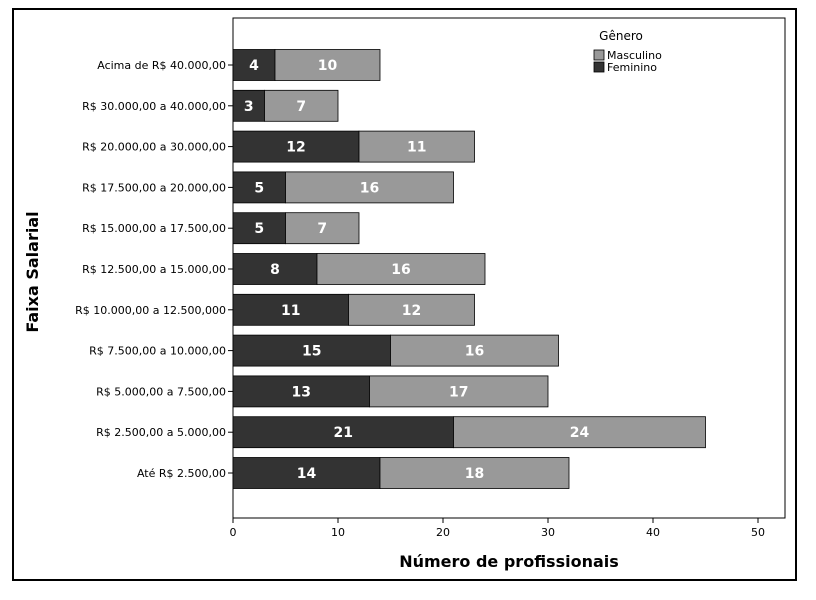 This screenshot has width=816, height=600. I want to click on bar-value-label: 17, so click(458, 392).